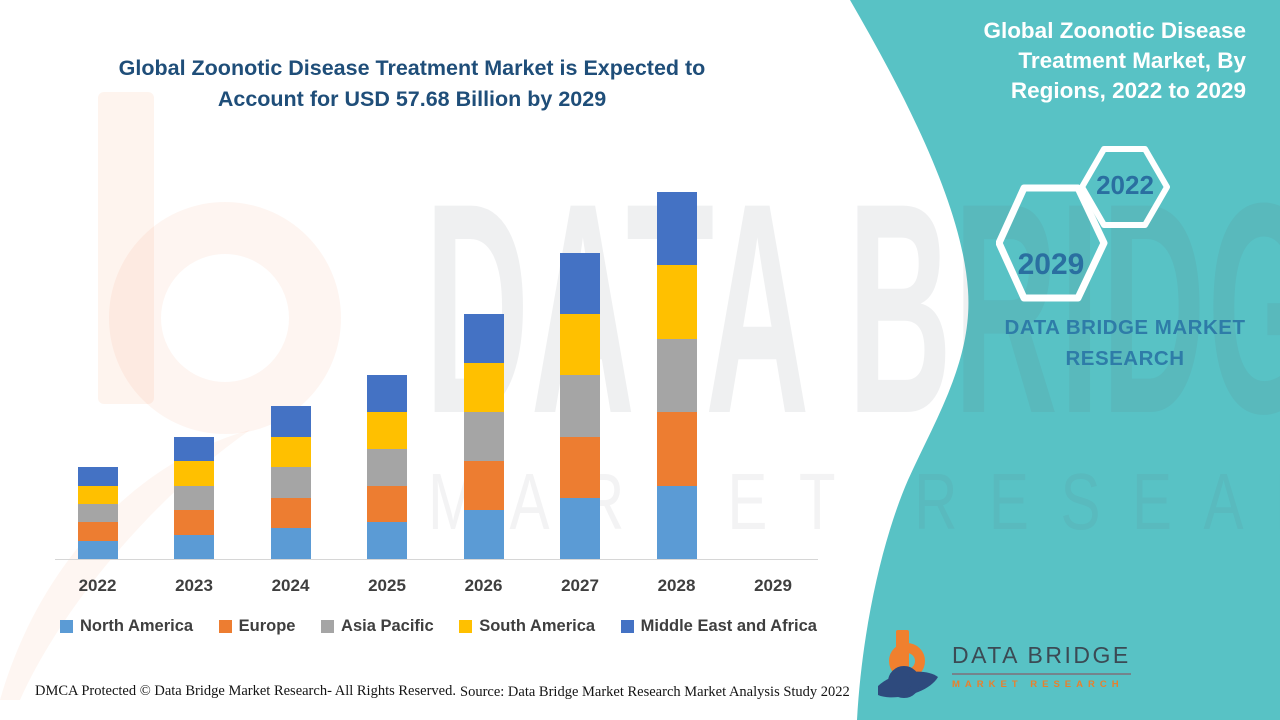 The width and height of the screenshot is (1280, 720). Describe the element at coordinates (904, 682) in the screenshot. I see `logo-d-bowl` at that location.